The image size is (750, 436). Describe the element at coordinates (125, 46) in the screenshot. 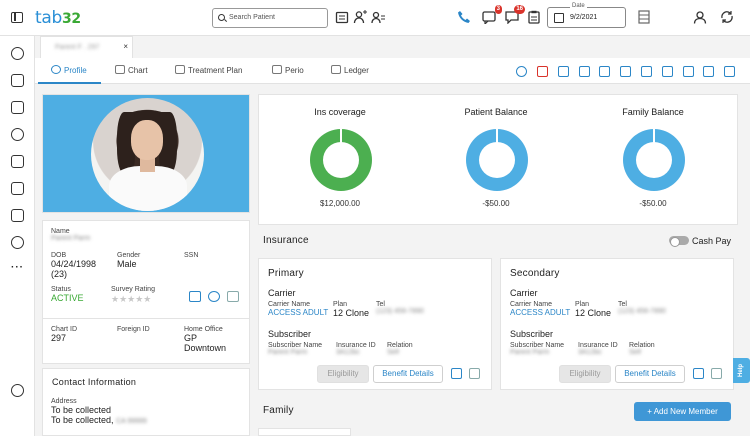

I see `close-icon: ×` at that location.